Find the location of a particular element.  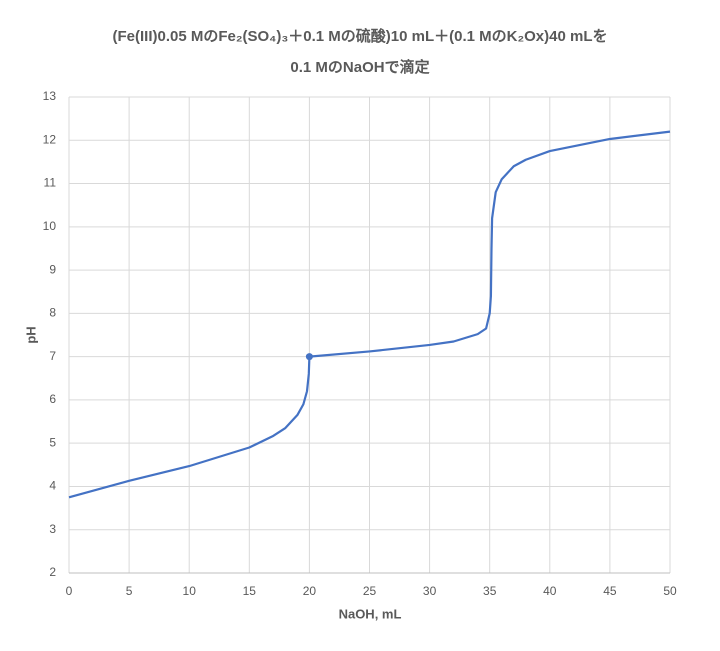

x-tick-label: 45 is located at coordinates (610, 591).